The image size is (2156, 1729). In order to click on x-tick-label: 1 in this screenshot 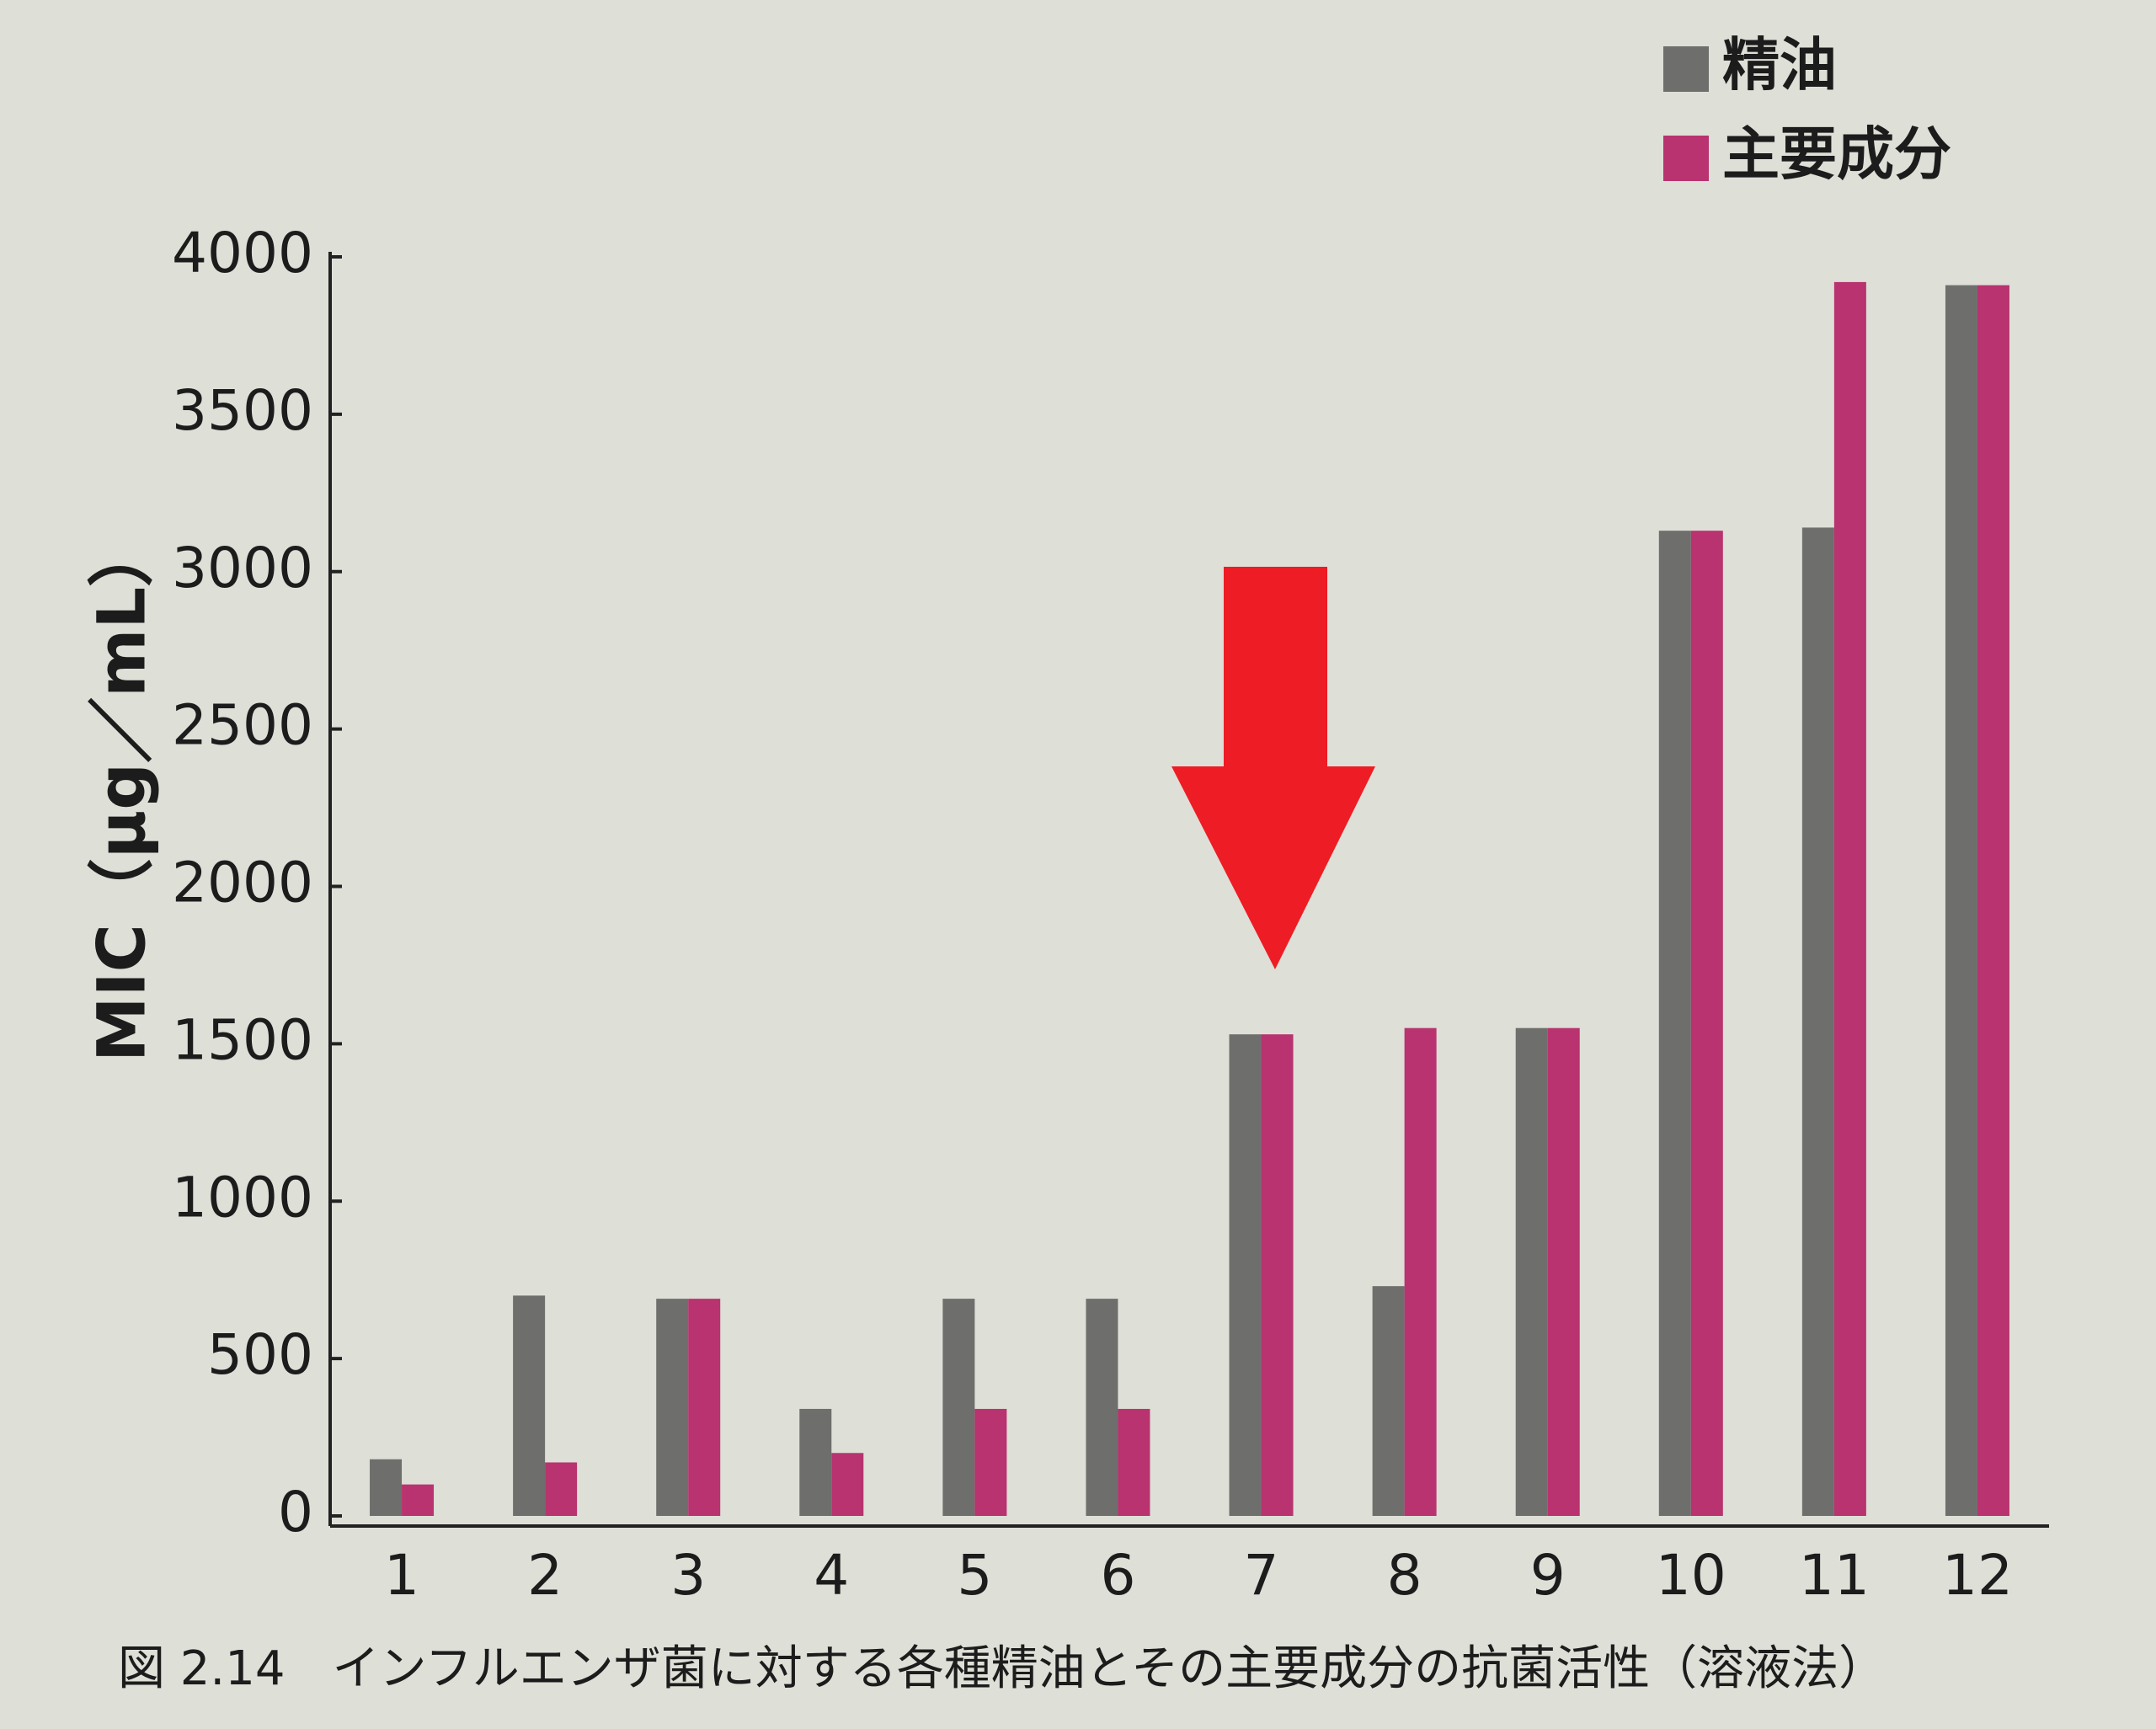, I will do `click(401, 1575)`.